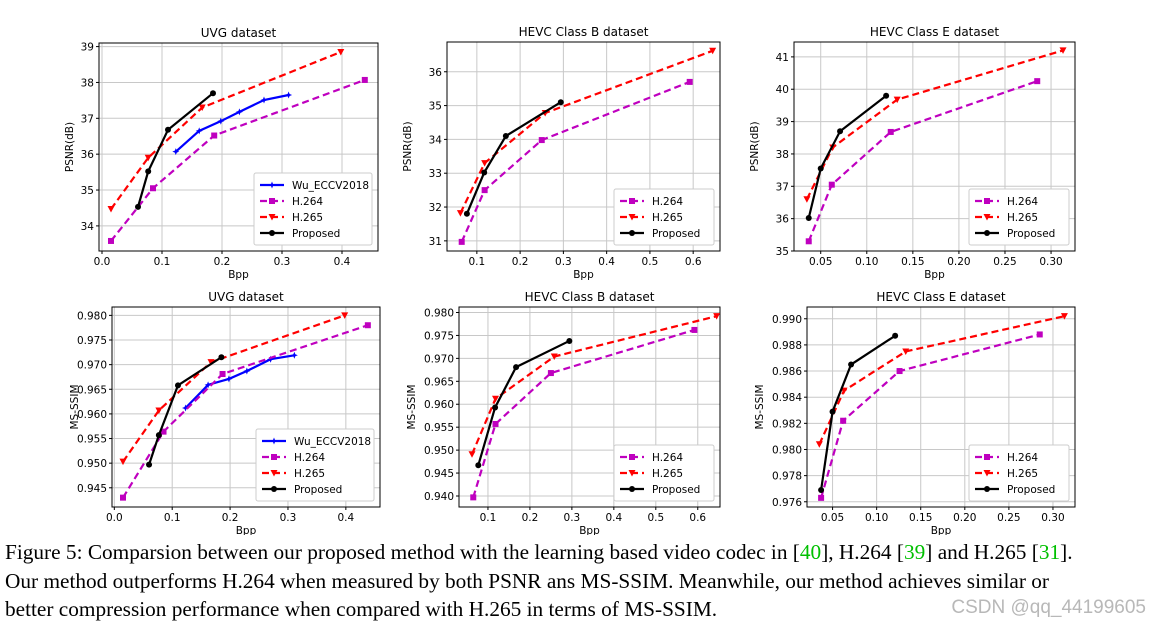 The width and height of the screenshot is (1152, 631). Describe the element at coordinates (787, 503) in the screenshot. I see `y-tick-label: 0.976` at that location.